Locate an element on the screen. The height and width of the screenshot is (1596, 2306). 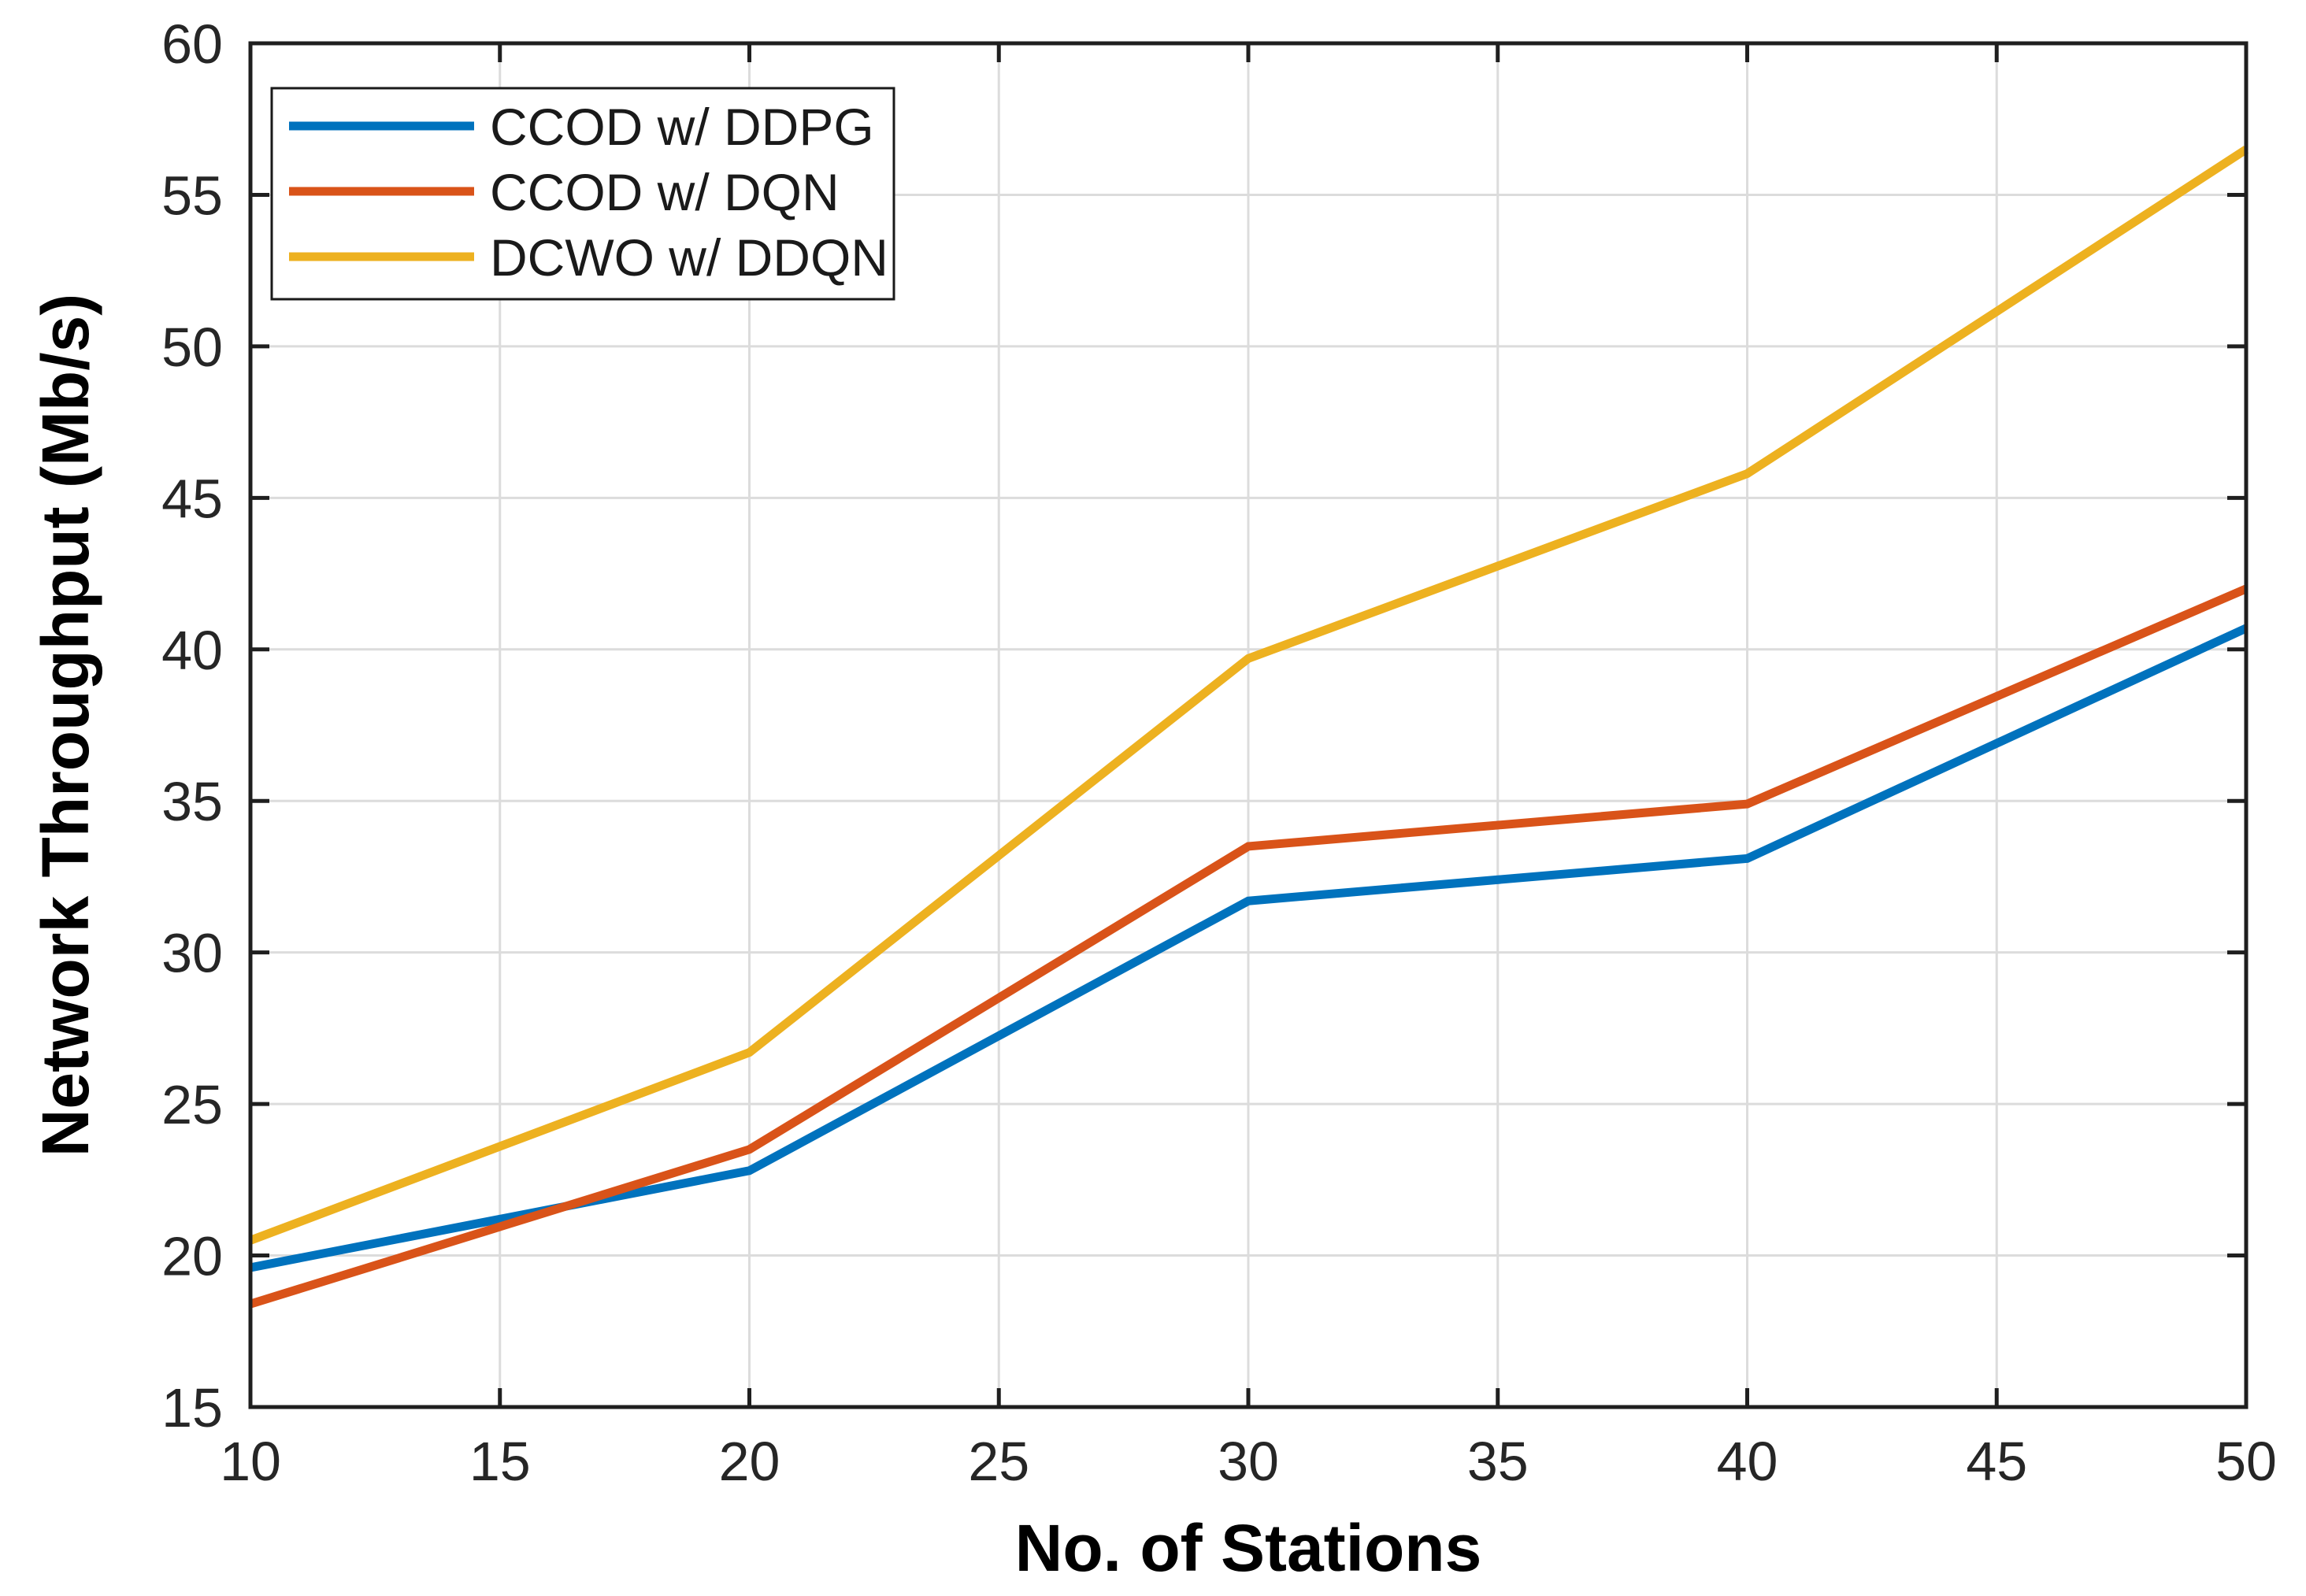
y-tick-label: 45 is located at coordinates (192, 498).